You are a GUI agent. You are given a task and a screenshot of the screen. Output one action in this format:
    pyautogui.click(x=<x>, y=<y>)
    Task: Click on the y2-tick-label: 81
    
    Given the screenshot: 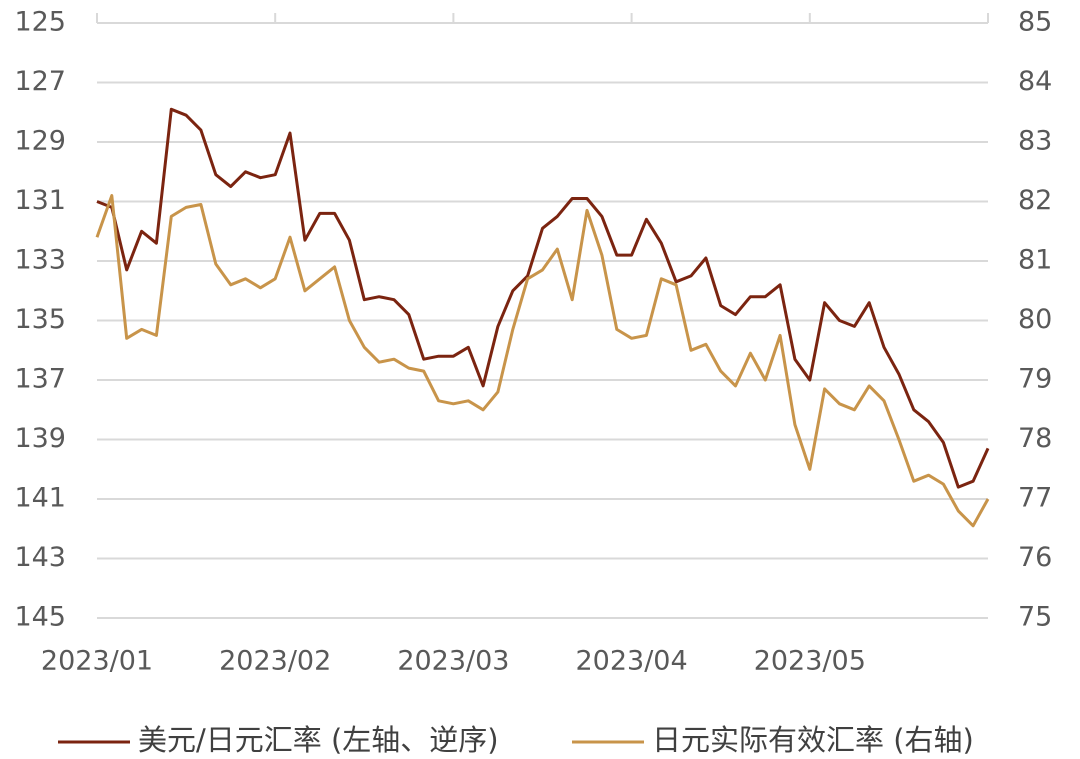 What is the action you would take?
    pyautogui.click(x=1035, y=260)
    